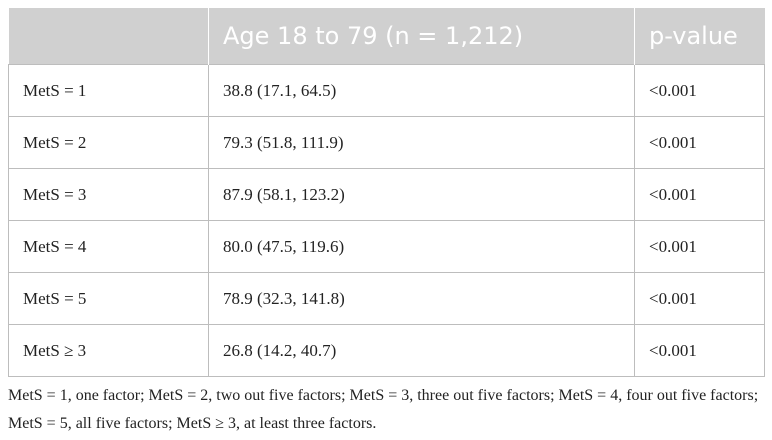 Image resolution: width=772 pixels, height=440 pixels. What do you see at coordinates (421, 350) in the screenshot?
I see `table-cell: 26.8 (14.2, 40.7)` at bounding box center [421, 350].